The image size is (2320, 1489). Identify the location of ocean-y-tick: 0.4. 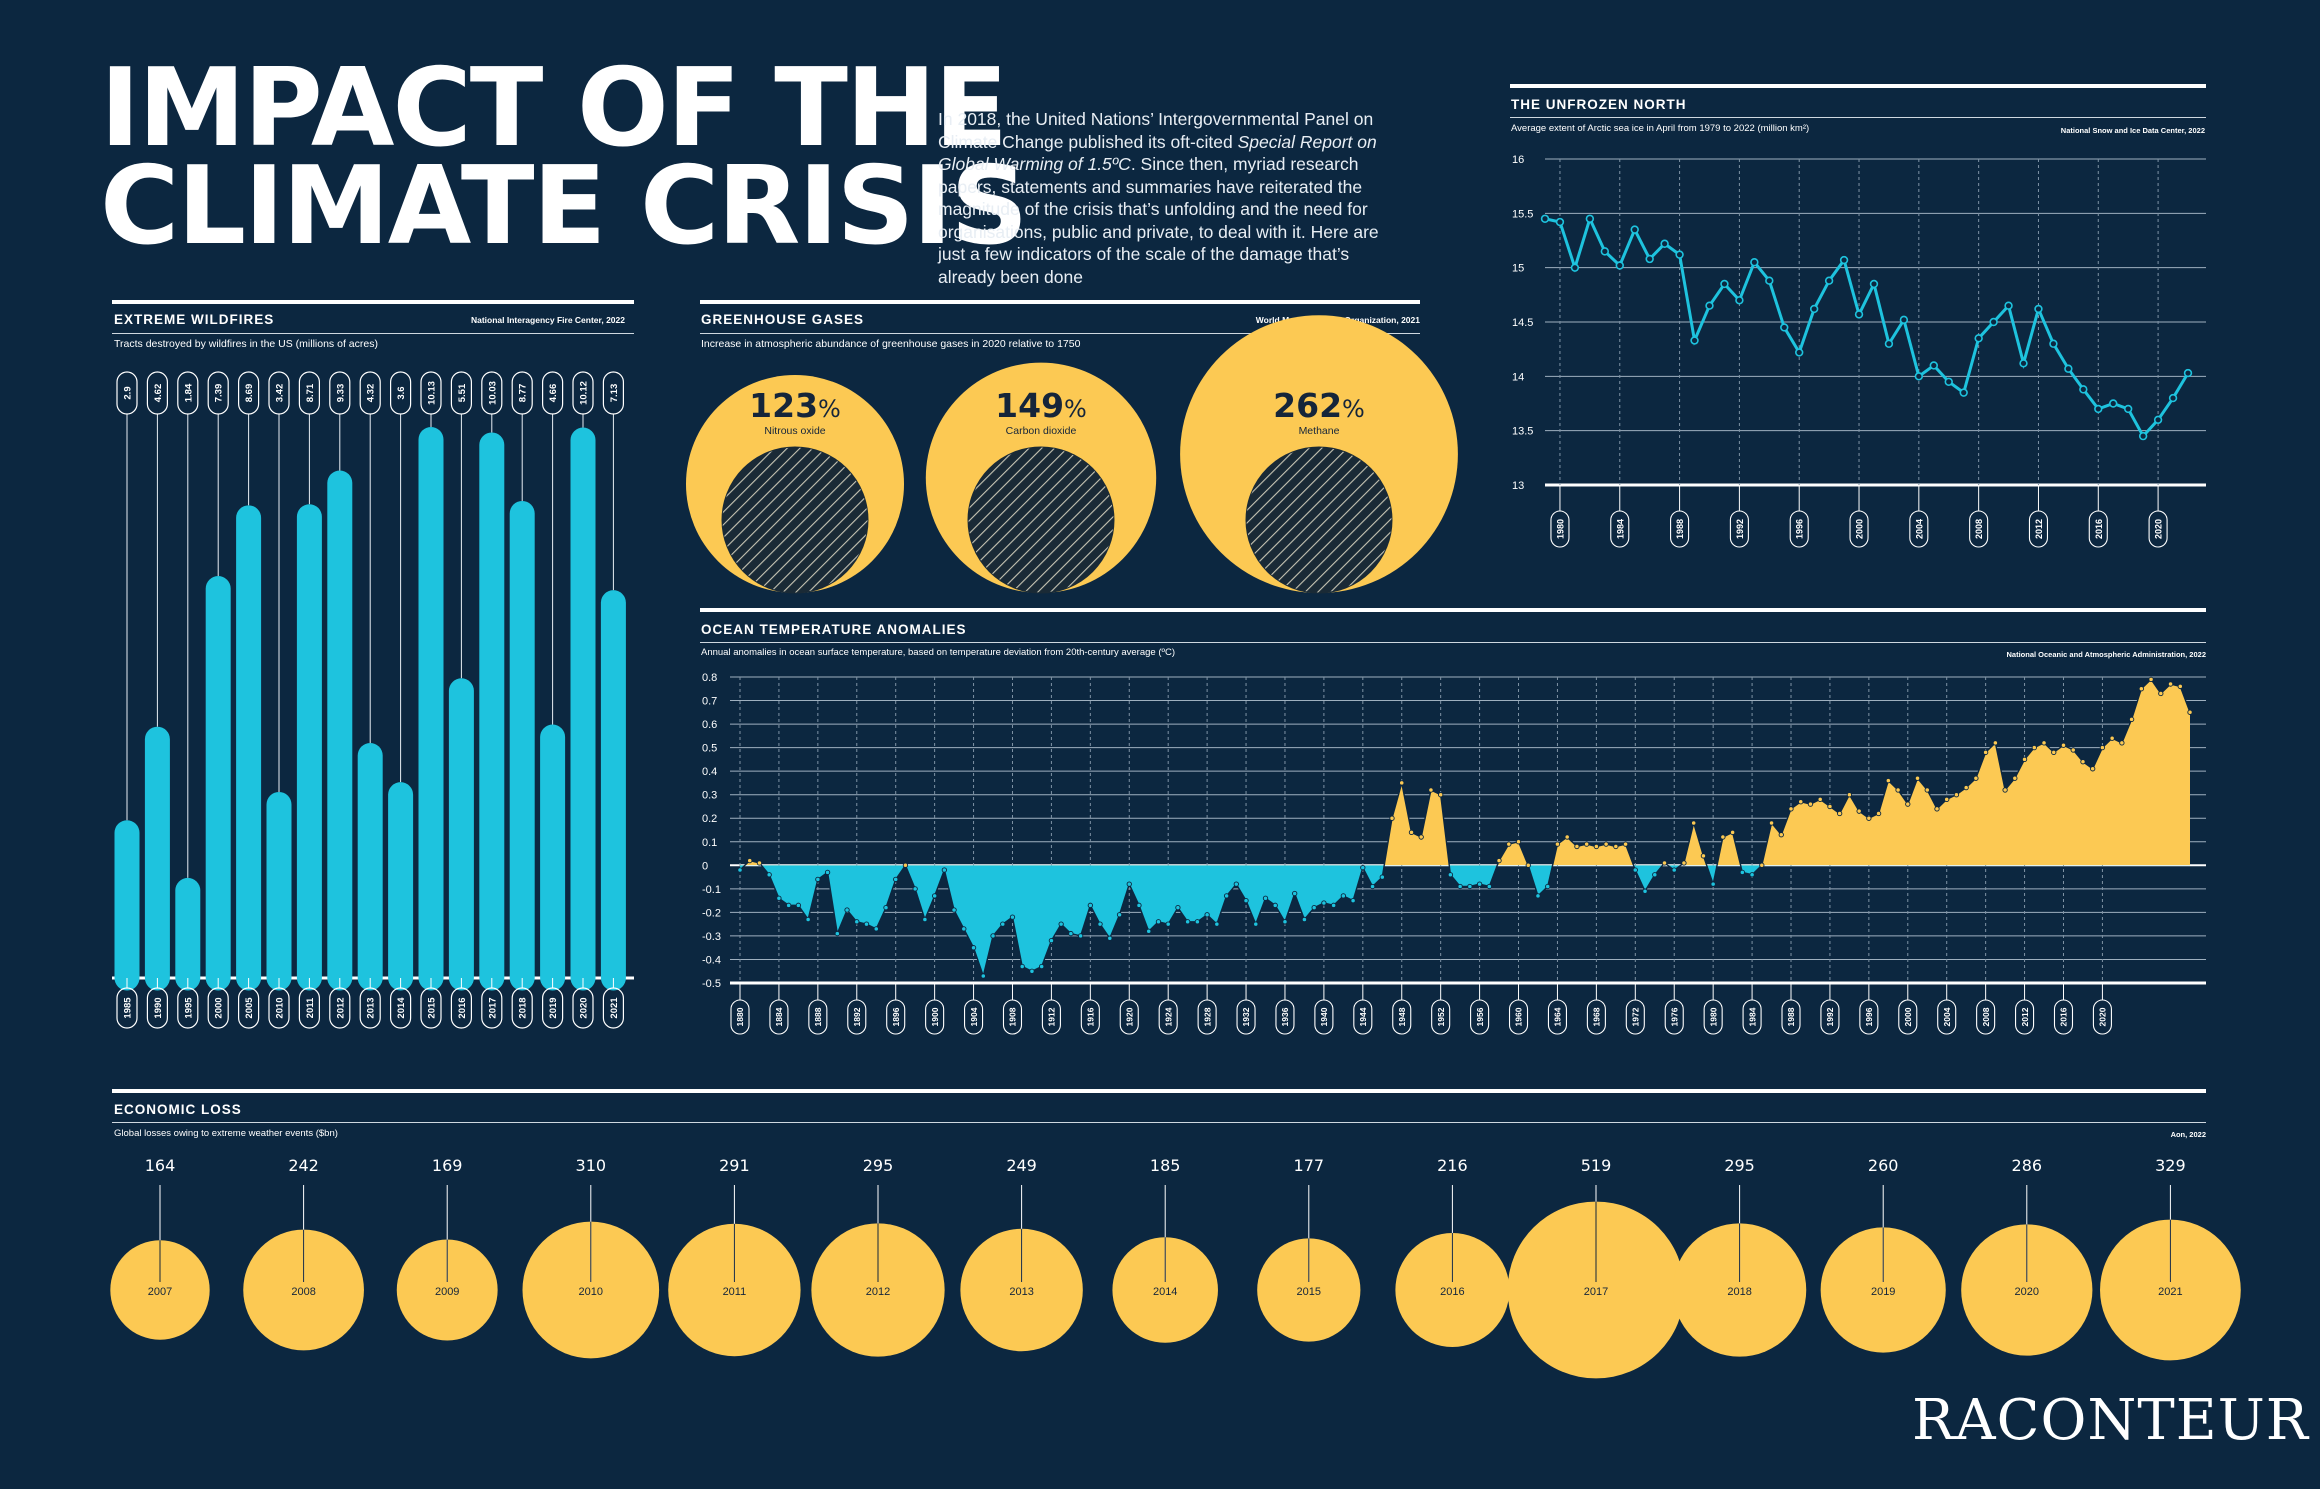
(709, 772).